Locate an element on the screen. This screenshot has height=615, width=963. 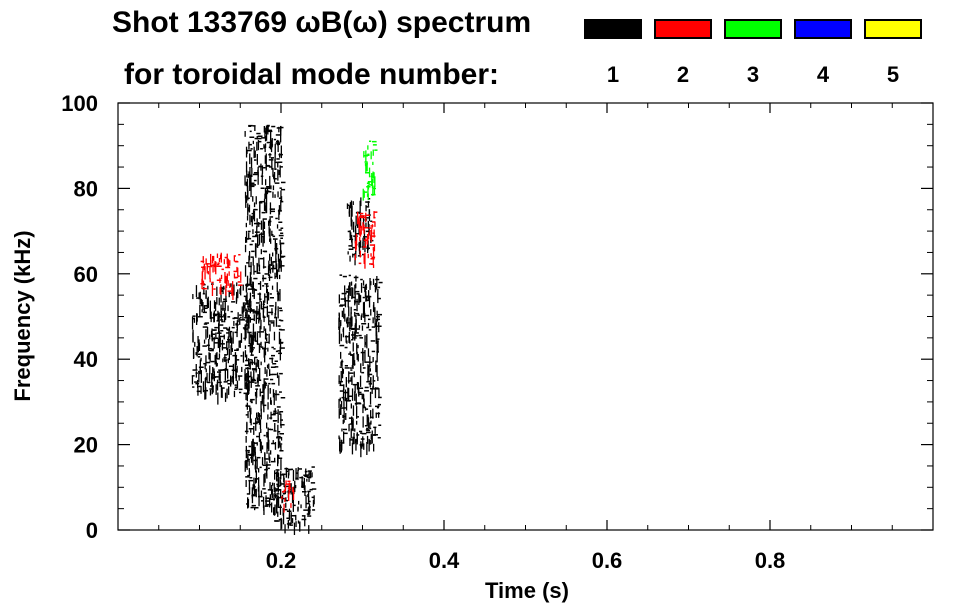
x-tick-label: 0.6 is located at coordinates (607, 560).